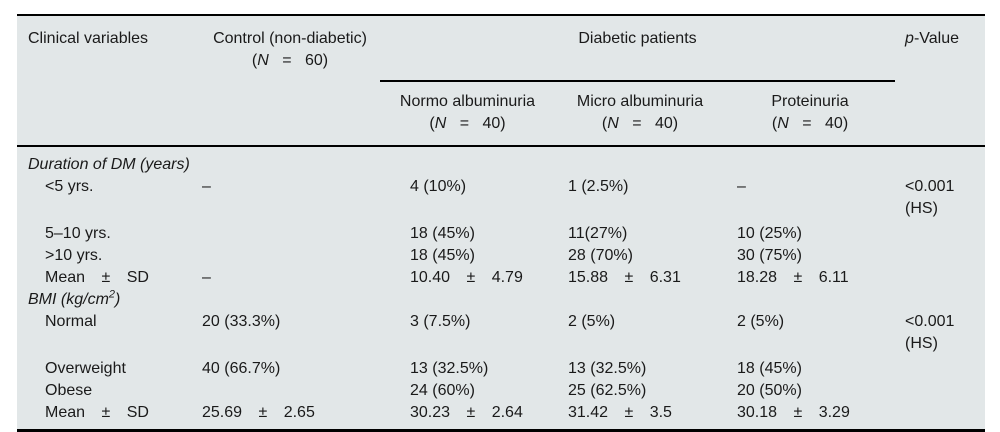 The image size is (1000, 432). I want to click on cell-micro: 1 (2.5%), so click(598, 186).